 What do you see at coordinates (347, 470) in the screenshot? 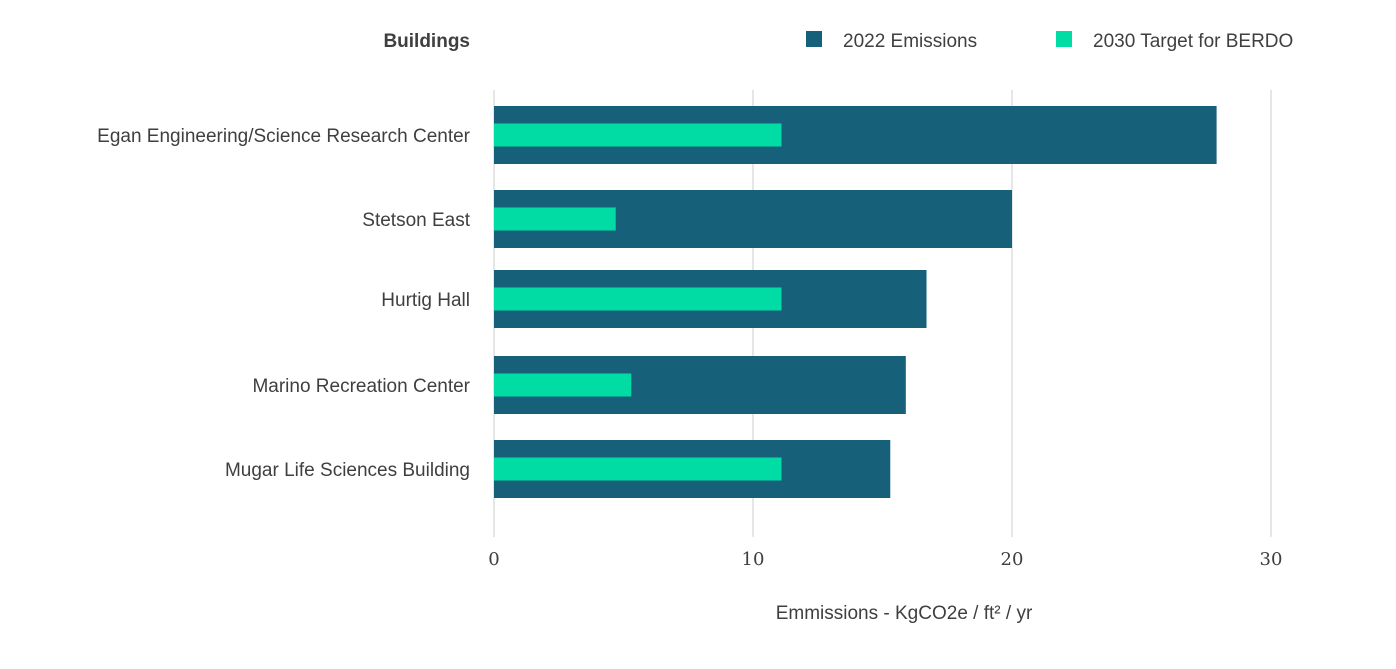
I see `category-label: Mugar Life Sciences Building` at bounding box center [347, 470].